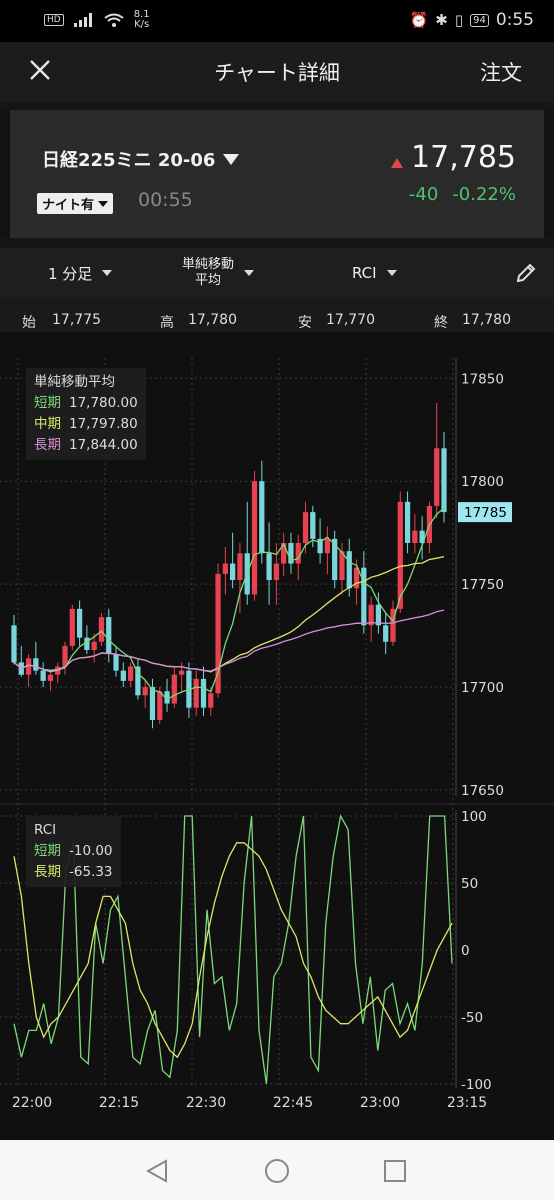 This screenshot has width=554, height=1200. Describe the element at coordinates (423, 194) in the screenshot. I see `change-value: -40` at that location.